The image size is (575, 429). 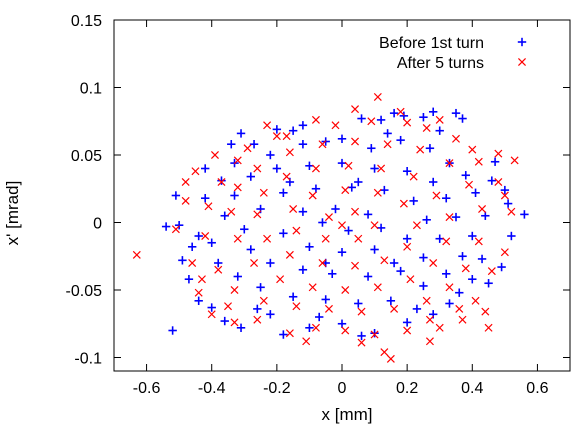 I want to click on x-tick-label: -0.4, so click(x=212, y=388).